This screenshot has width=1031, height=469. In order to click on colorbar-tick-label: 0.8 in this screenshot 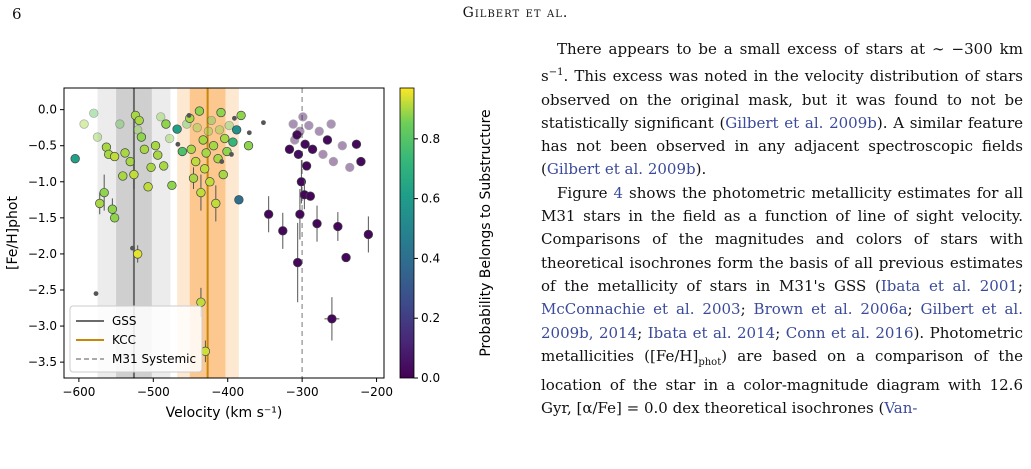, I will do `click(430, 139)`.